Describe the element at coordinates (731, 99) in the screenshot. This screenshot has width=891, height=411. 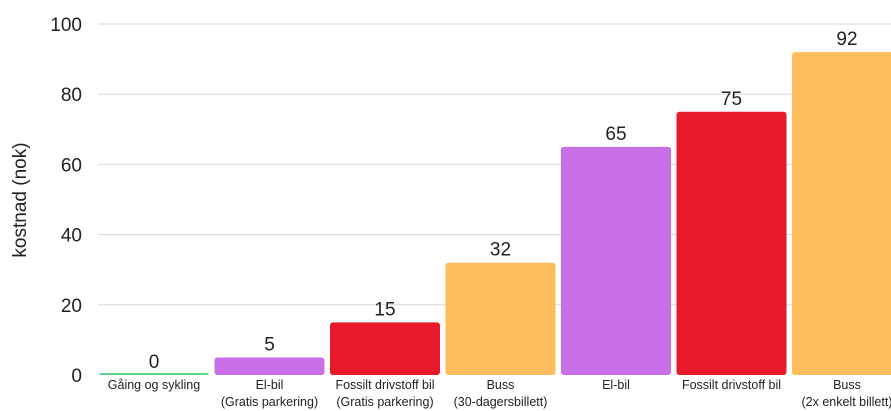
I see `data-label: 75` at that location.